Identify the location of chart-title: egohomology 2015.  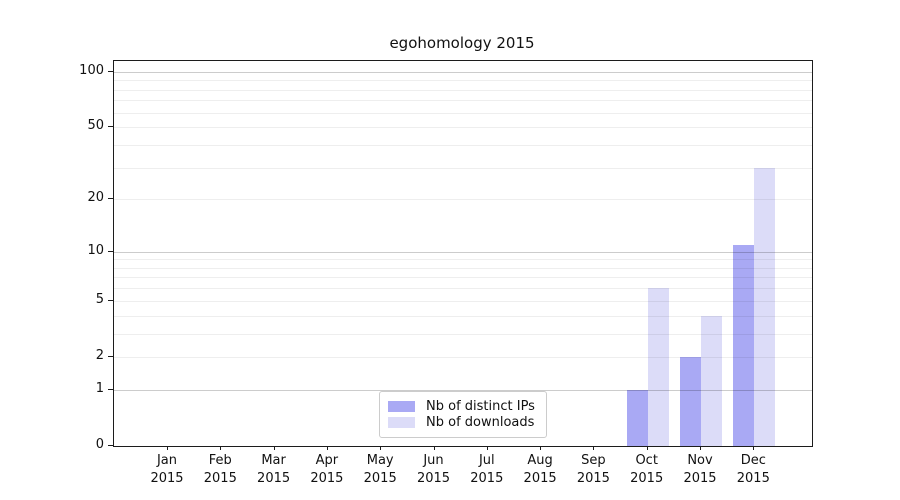
(462, 43).